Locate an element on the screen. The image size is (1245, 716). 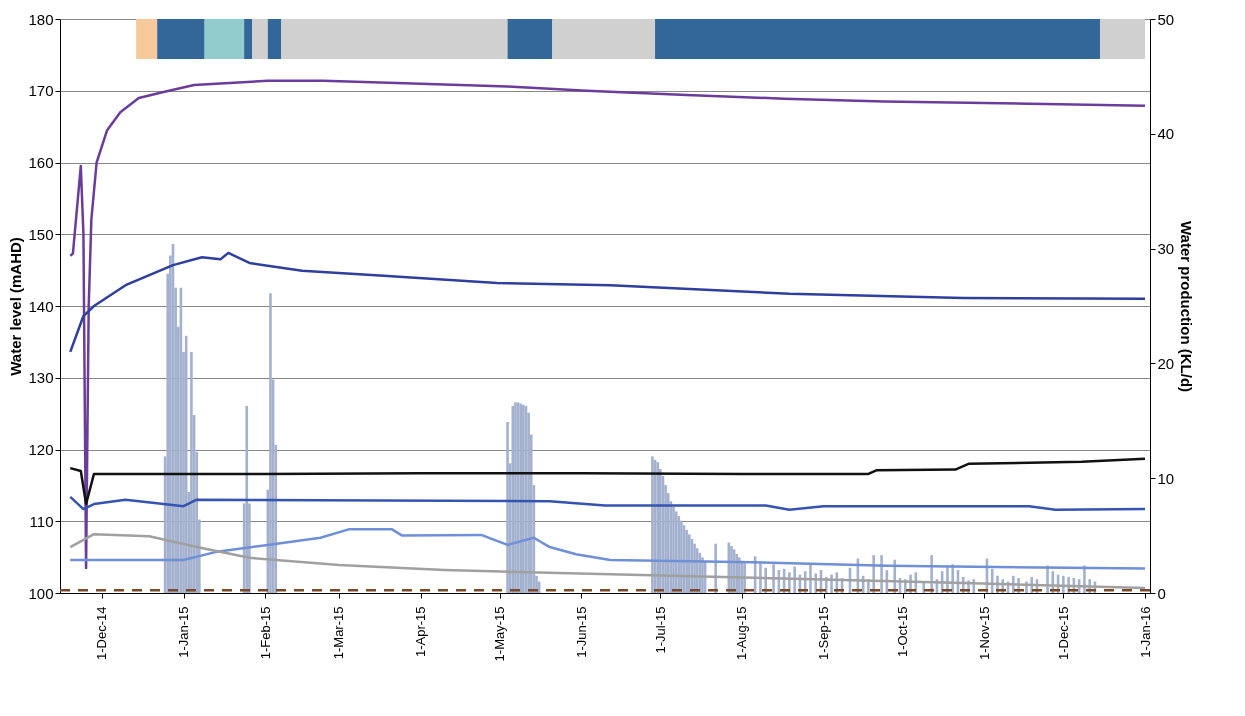
y-axis-title: Water level (mAHD) is located at coordinates (16, 306).